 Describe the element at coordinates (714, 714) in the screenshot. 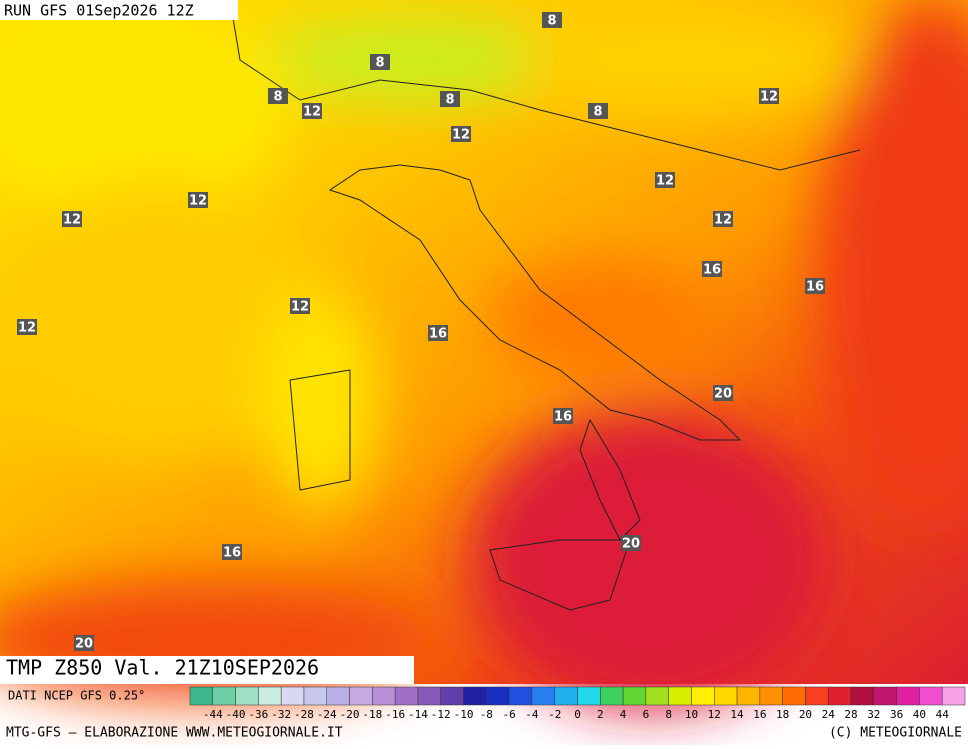

I see `colorbar-label: 12` at that location.